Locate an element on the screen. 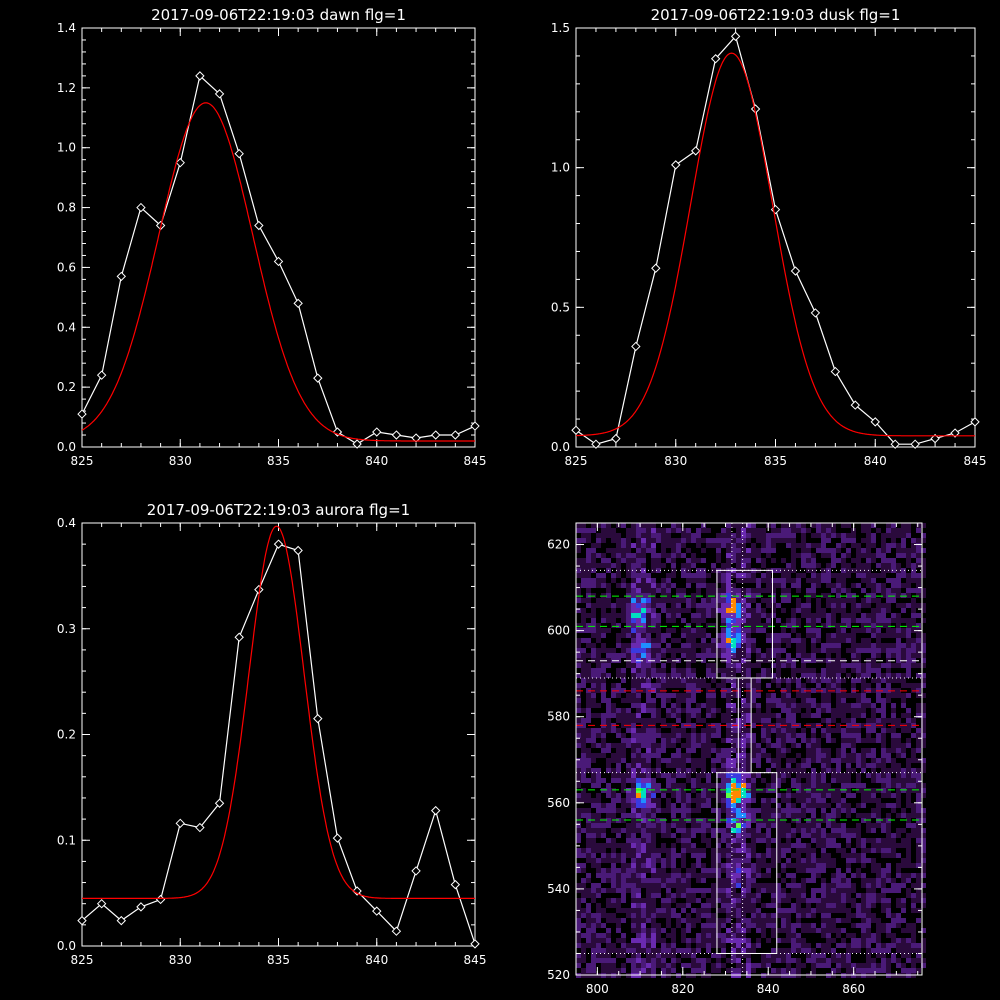 Image resolution: width=1000 pixels, height=1000 pixels. y-tick-label: 1.0 is located at coordinates (66, 148).